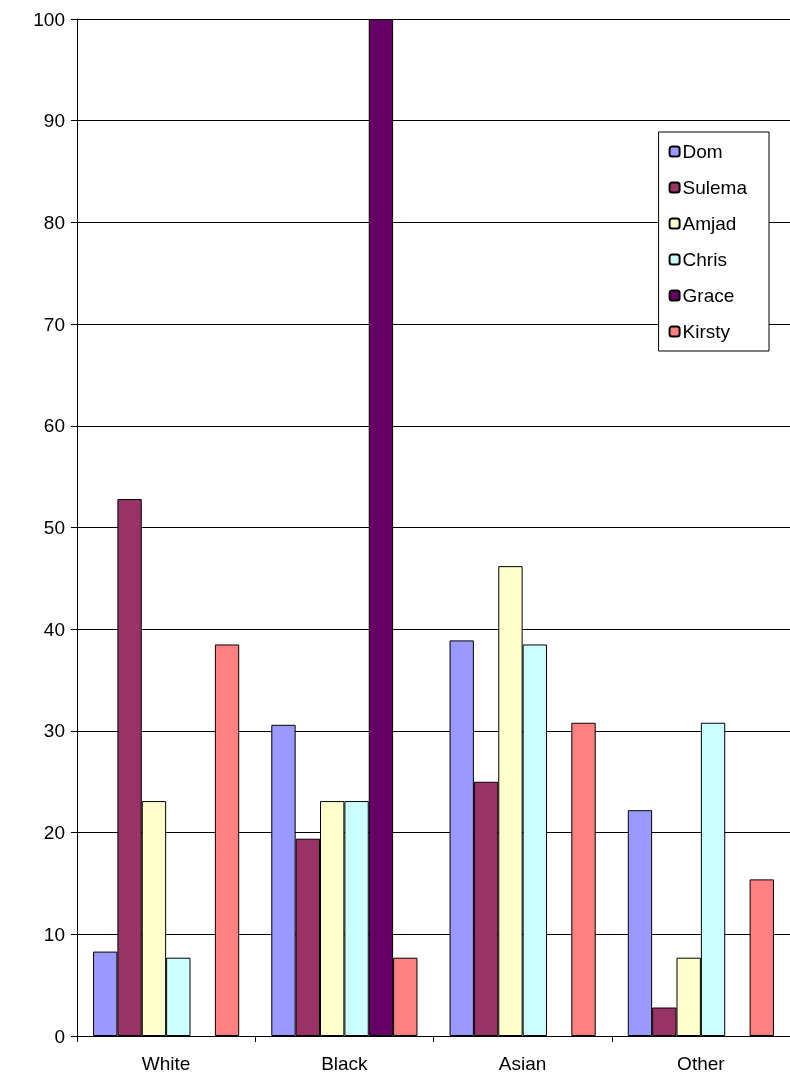 Image resolution: width=790 pixels, height=1088 pixels. I want to click on y-tick-label: 80, so click(54, 222).